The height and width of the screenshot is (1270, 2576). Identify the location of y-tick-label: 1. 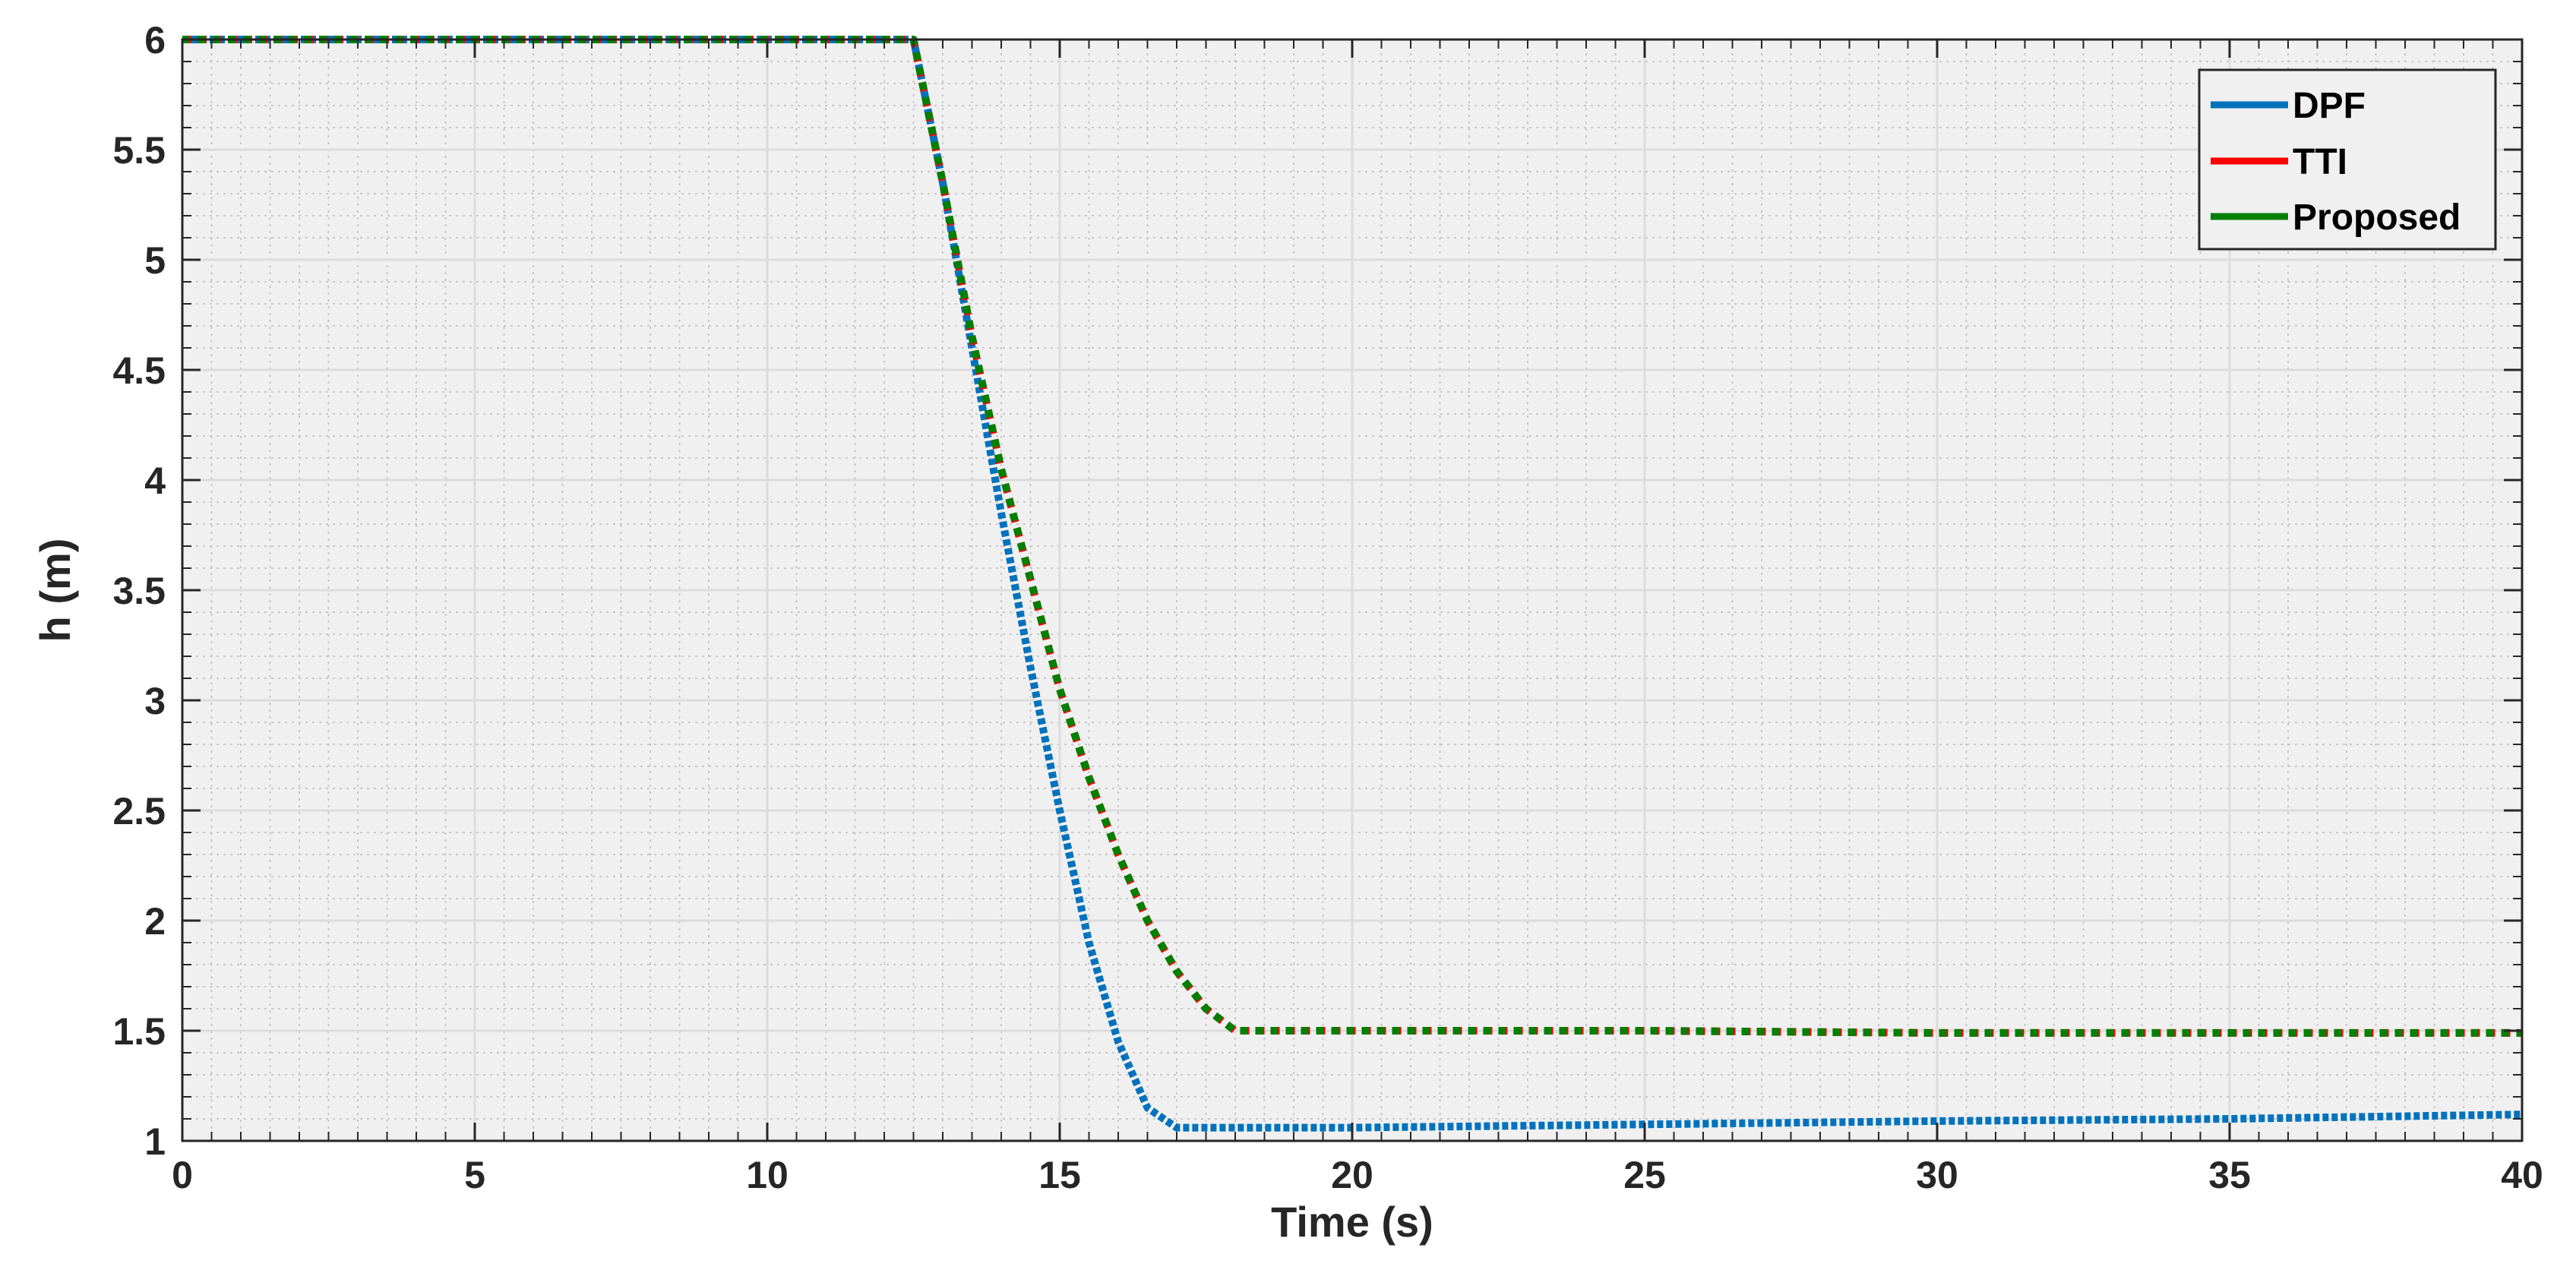
(155, 1141).